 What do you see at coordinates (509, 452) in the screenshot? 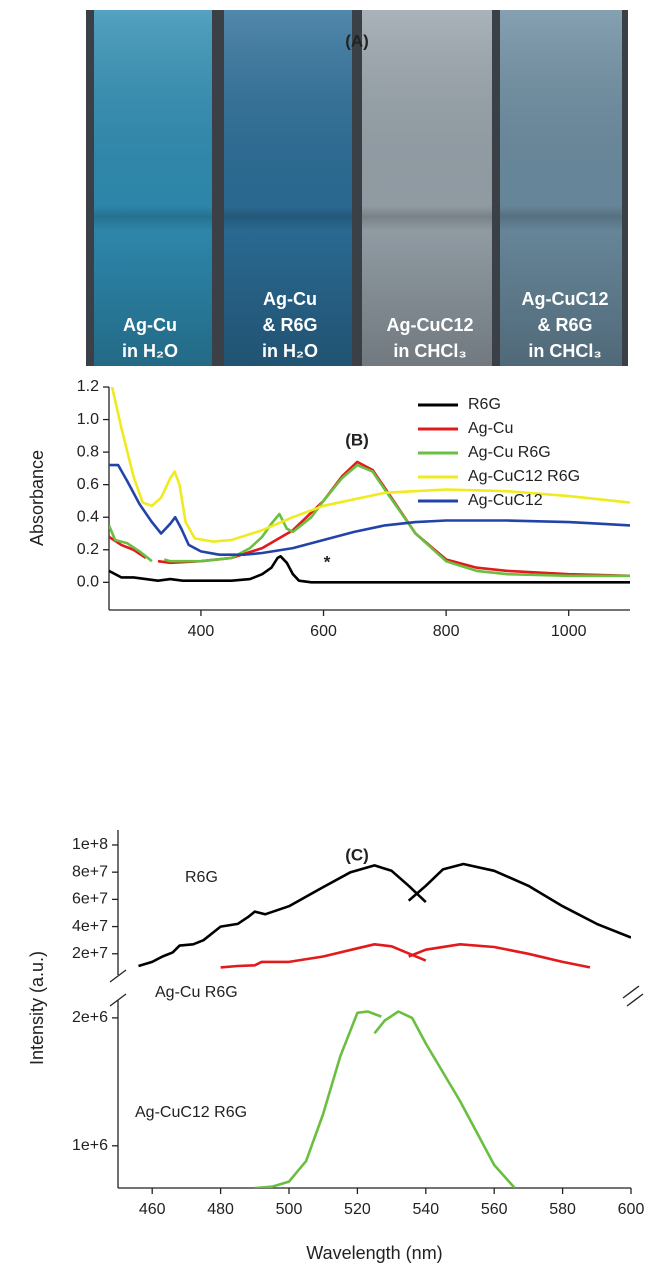
I see `legend-label: Ag-Cu R6G` at bounding box center [509, 452].